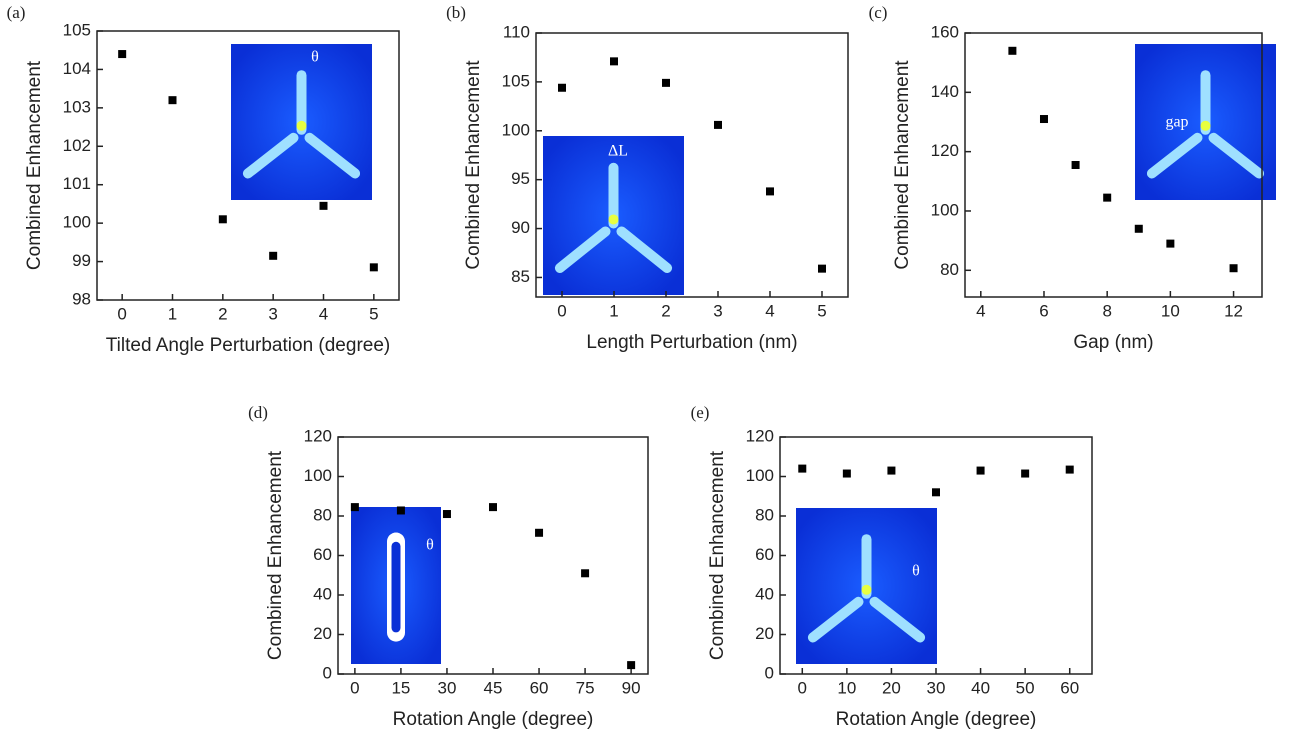  What do you see at coordinates (1233, 310) in the screenshot?
I see `x-tick-label: 12` at bounding box center [1233, 310].